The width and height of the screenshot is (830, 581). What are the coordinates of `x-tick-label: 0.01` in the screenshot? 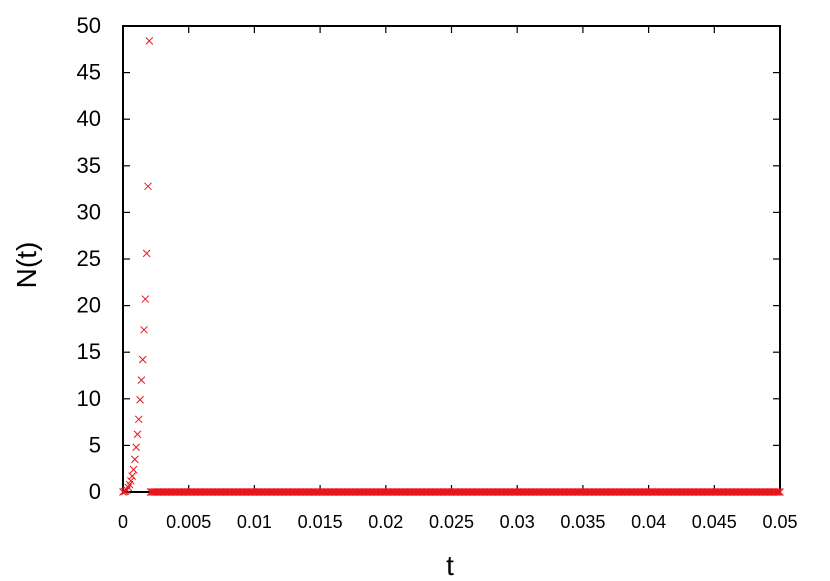 It's located at (254, 522).